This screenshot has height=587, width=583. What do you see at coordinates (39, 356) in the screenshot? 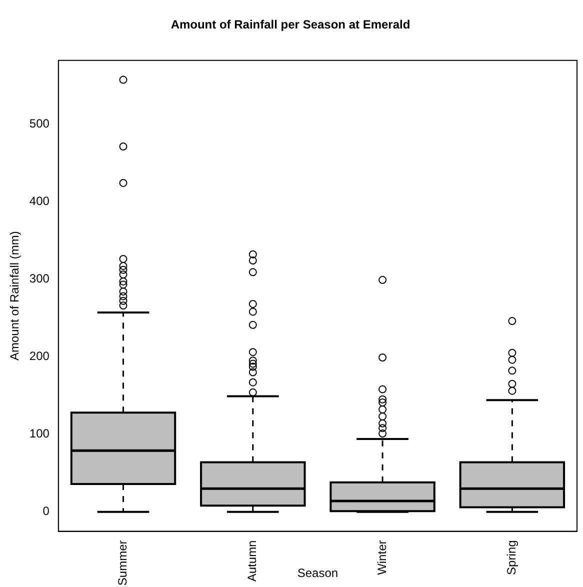
I see `y-tick-label: 200` at bounding box center [39, 356].